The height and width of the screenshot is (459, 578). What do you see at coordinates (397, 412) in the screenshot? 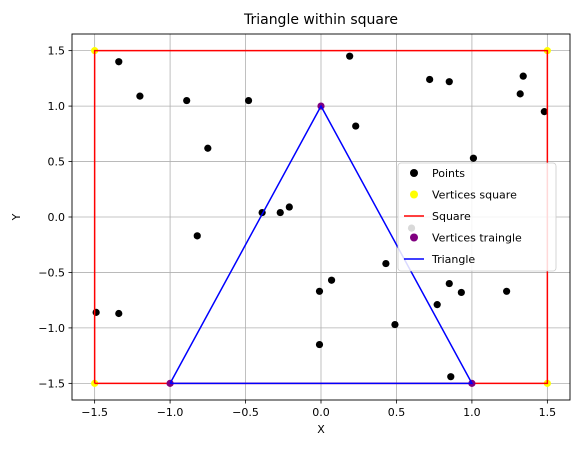
I see `x-tick-label: 0.5` at bounding box center [397, 412].